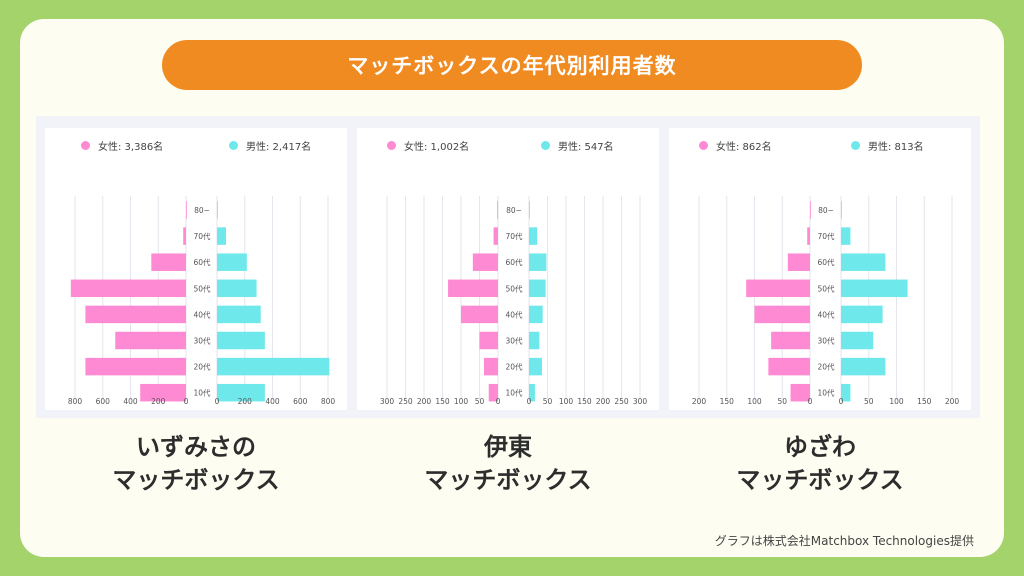  I want to click on credit-text: グラフは株式会社Matchbox Technologies提供, so click(844, 541).